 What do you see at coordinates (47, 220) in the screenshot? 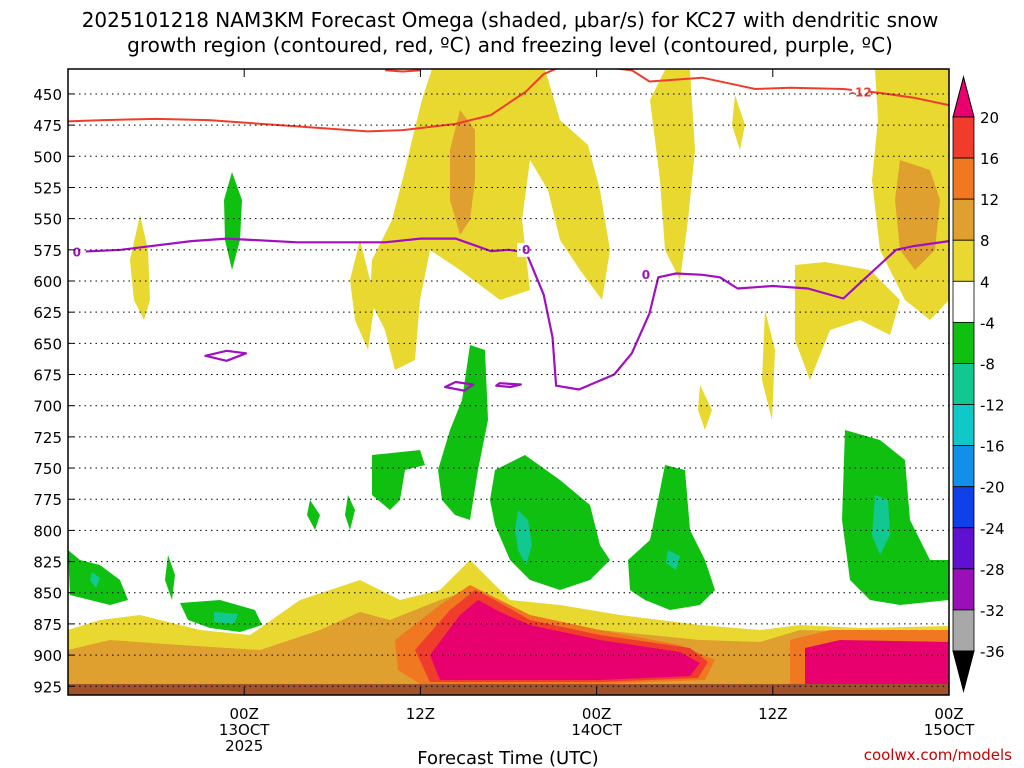
I see `y-tick-label-550: 550` at bounding box center [47, 220].